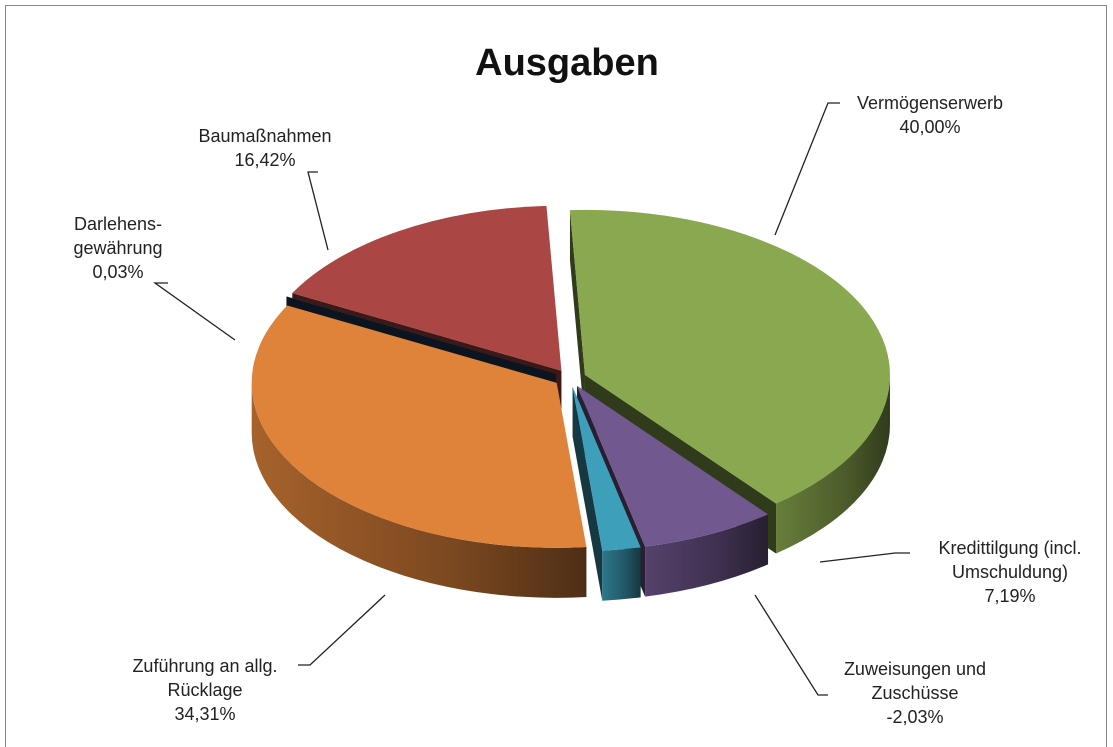 The image size is (1113, 747). Describe the element at coordinates (915, 717) in the screenshot. I see `value-label: -2,03%` at that location.